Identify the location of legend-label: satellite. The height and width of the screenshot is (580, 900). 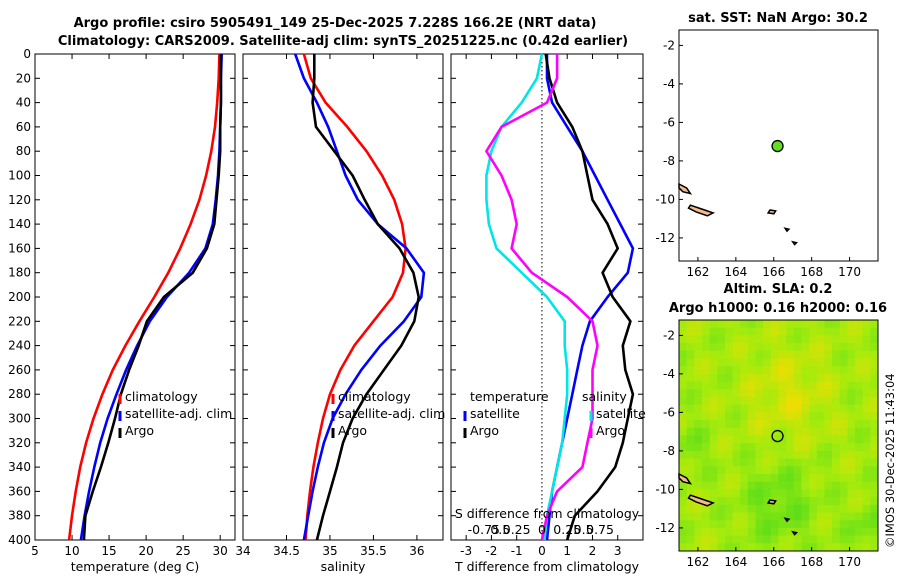
(495, 413).